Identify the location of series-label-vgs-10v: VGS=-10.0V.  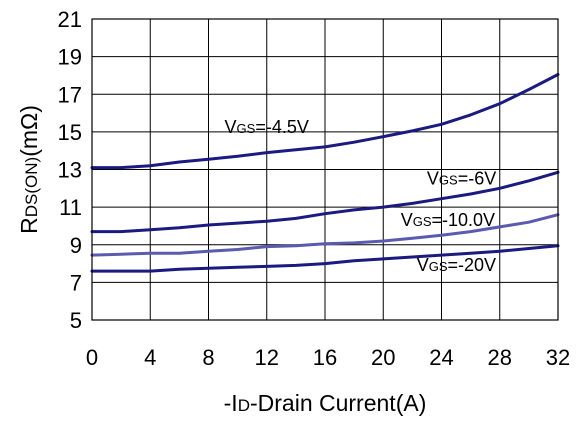
(448, 220).